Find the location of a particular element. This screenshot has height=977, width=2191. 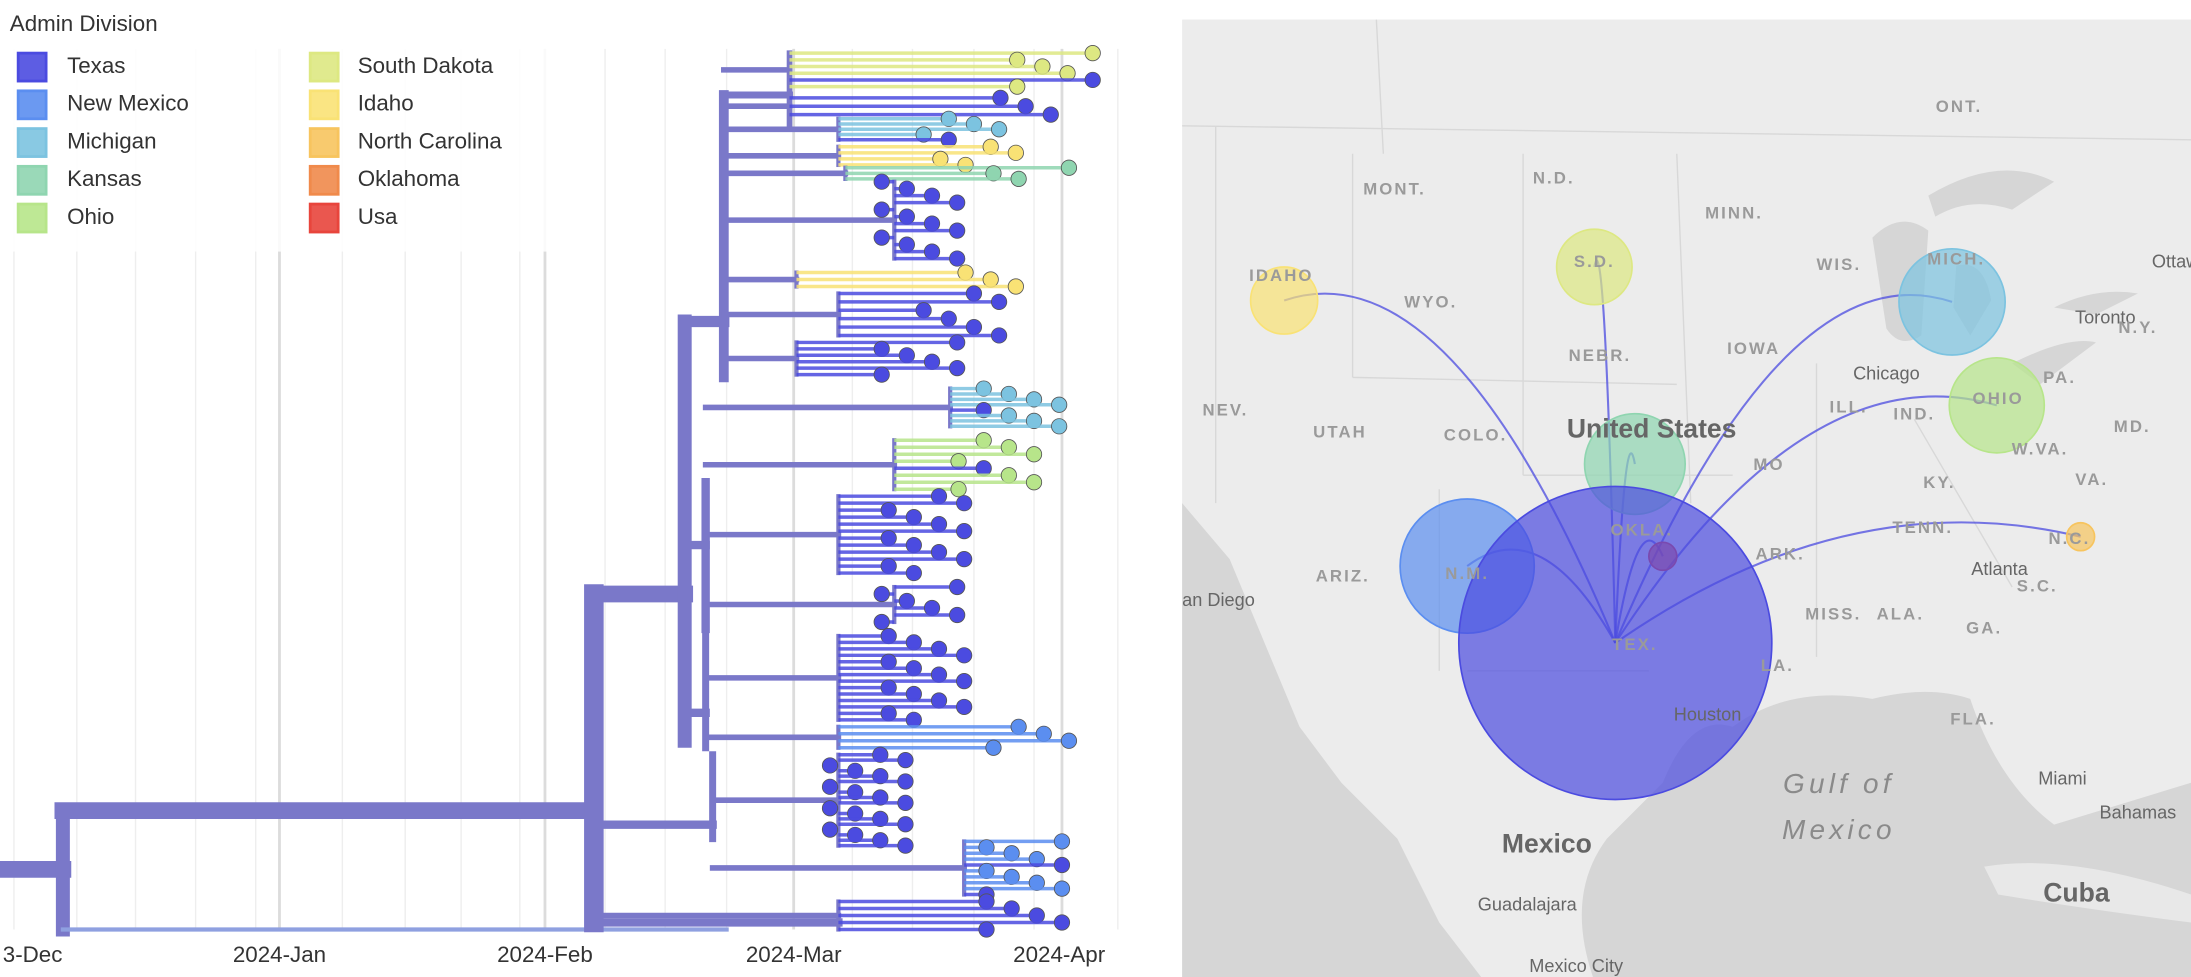

map-label: S.C. is located at coordinates (2037, 585).